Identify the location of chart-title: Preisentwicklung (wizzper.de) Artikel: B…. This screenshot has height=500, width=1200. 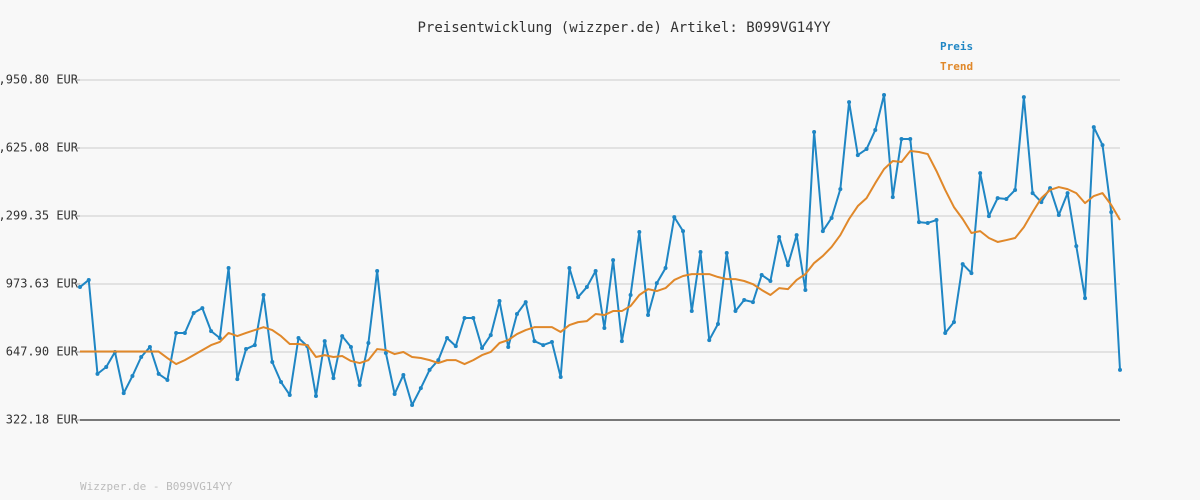
(624, 28).